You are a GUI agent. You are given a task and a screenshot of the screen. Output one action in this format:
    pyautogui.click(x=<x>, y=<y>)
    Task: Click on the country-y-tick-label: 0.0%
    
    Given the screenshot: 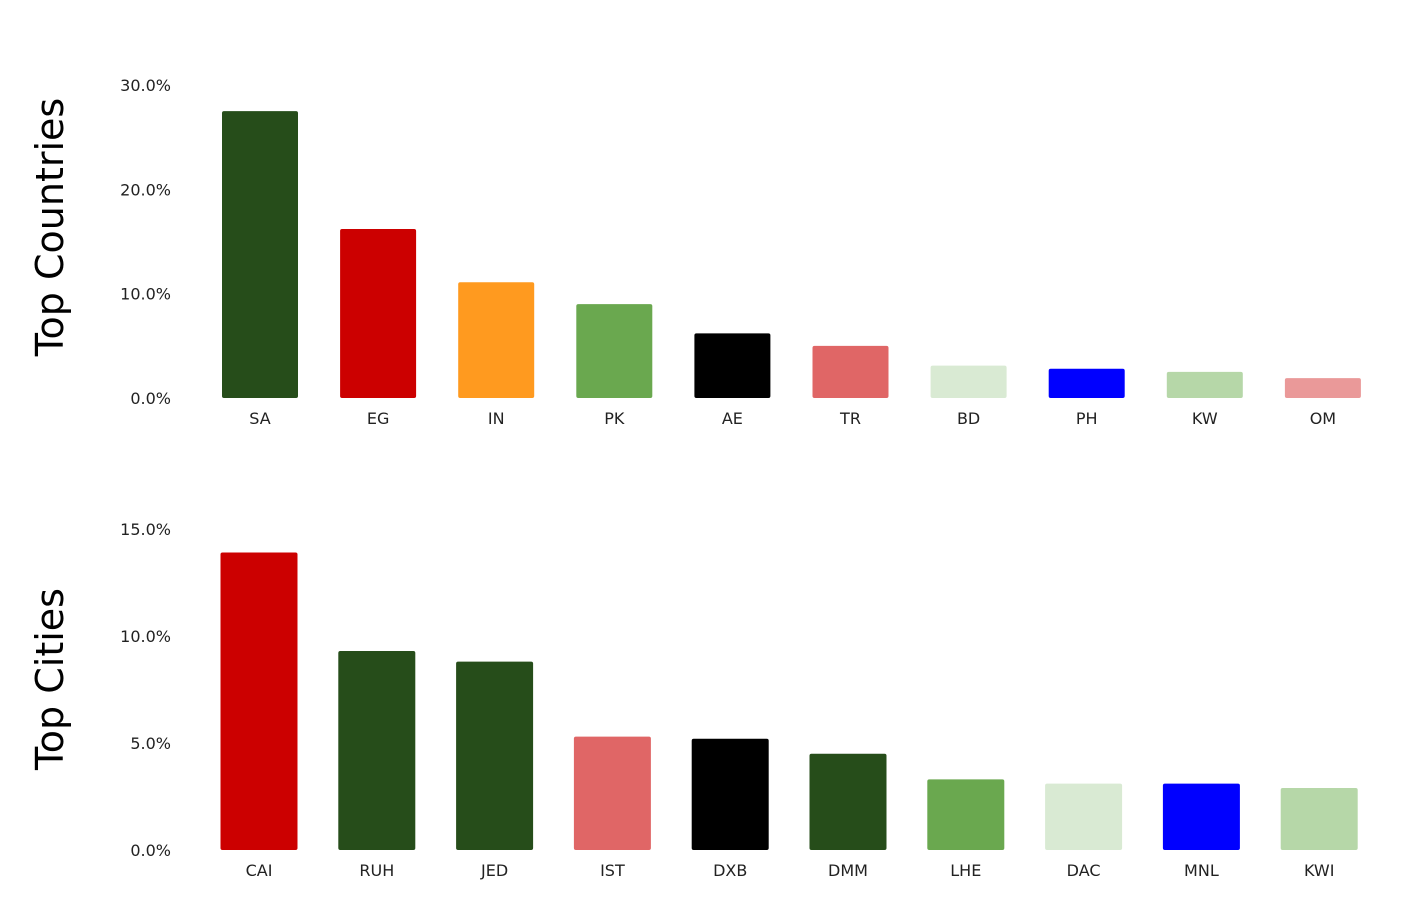 What is the action you would take?
    pyautogui.click(x=150, y=398)
    